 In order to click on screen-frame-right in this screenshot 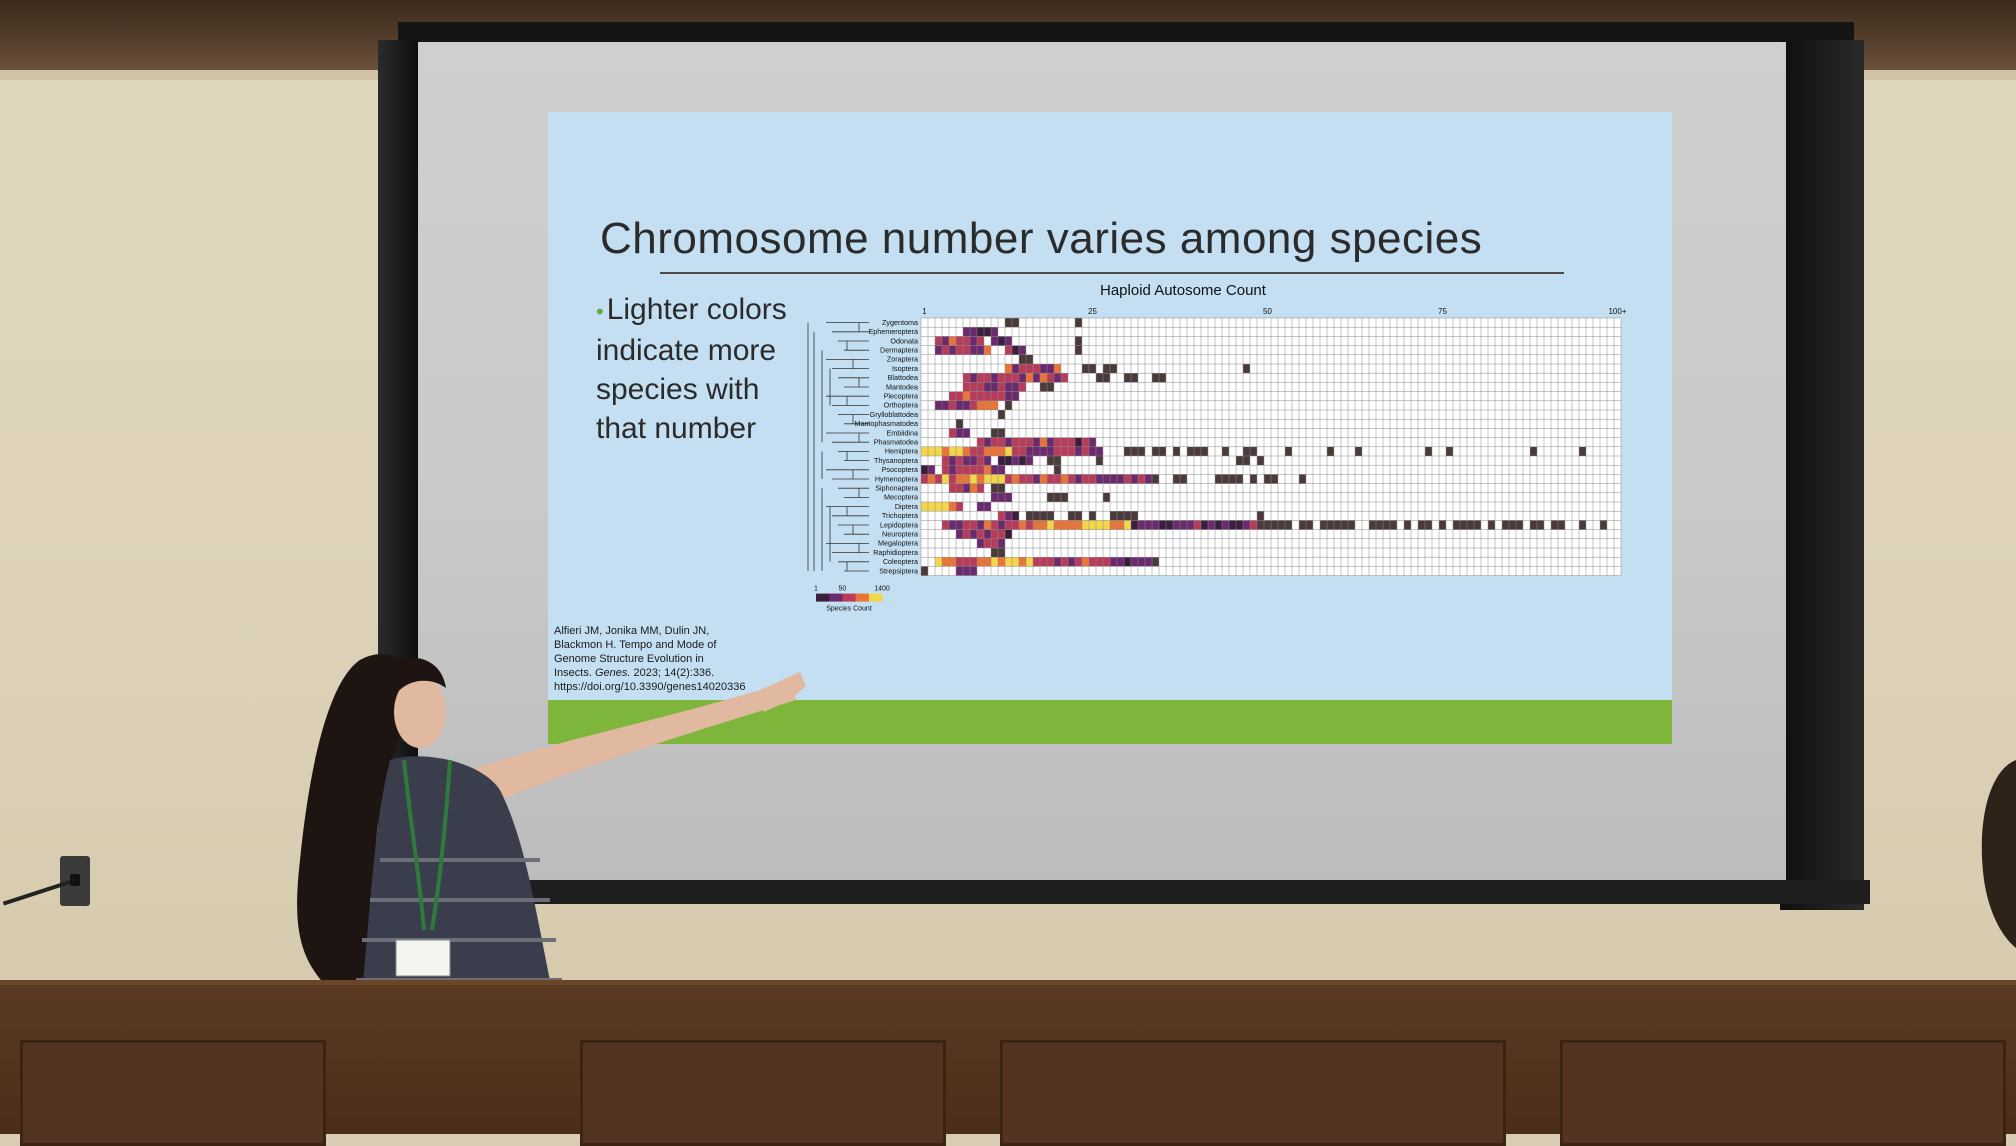, I will do `click(1822, 475)`.